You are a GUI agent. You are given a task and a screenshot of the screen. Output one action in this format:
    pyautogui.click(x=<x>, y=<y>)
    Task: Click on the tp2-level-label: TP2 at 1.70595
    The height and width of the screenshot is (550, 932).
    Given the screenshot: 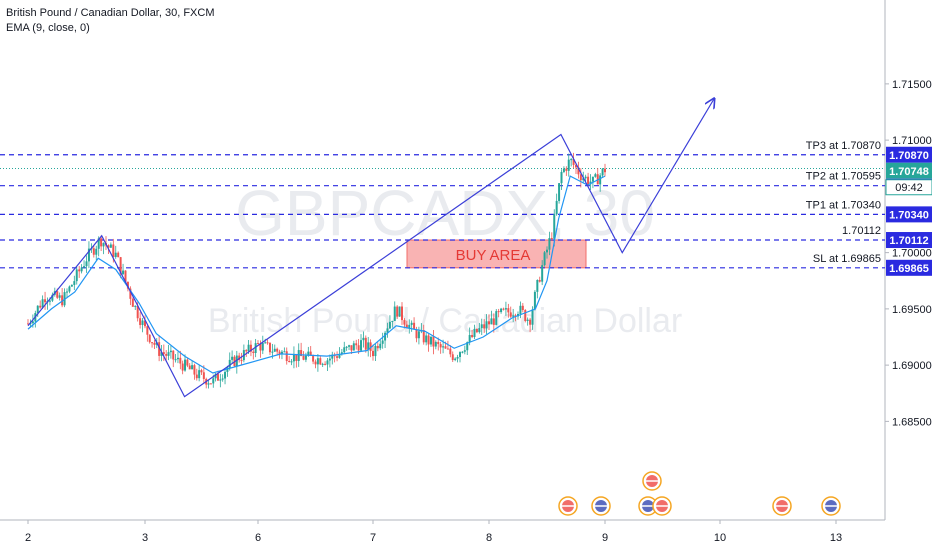 What is the action you would take?
    pyautogui.click(x=843, y=177)
    